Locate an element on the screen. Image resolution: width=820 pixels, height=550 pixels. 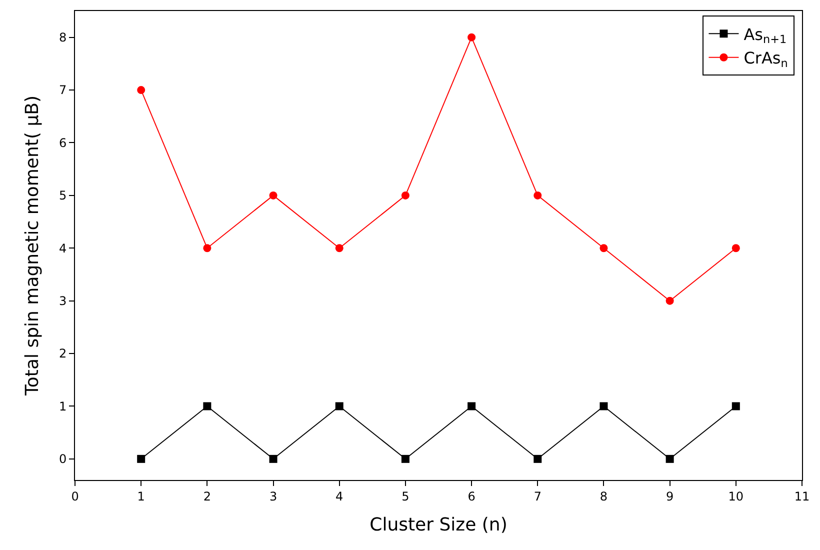
x-axis-title: Cluster Size (n) is located at coordinates (439, 525).